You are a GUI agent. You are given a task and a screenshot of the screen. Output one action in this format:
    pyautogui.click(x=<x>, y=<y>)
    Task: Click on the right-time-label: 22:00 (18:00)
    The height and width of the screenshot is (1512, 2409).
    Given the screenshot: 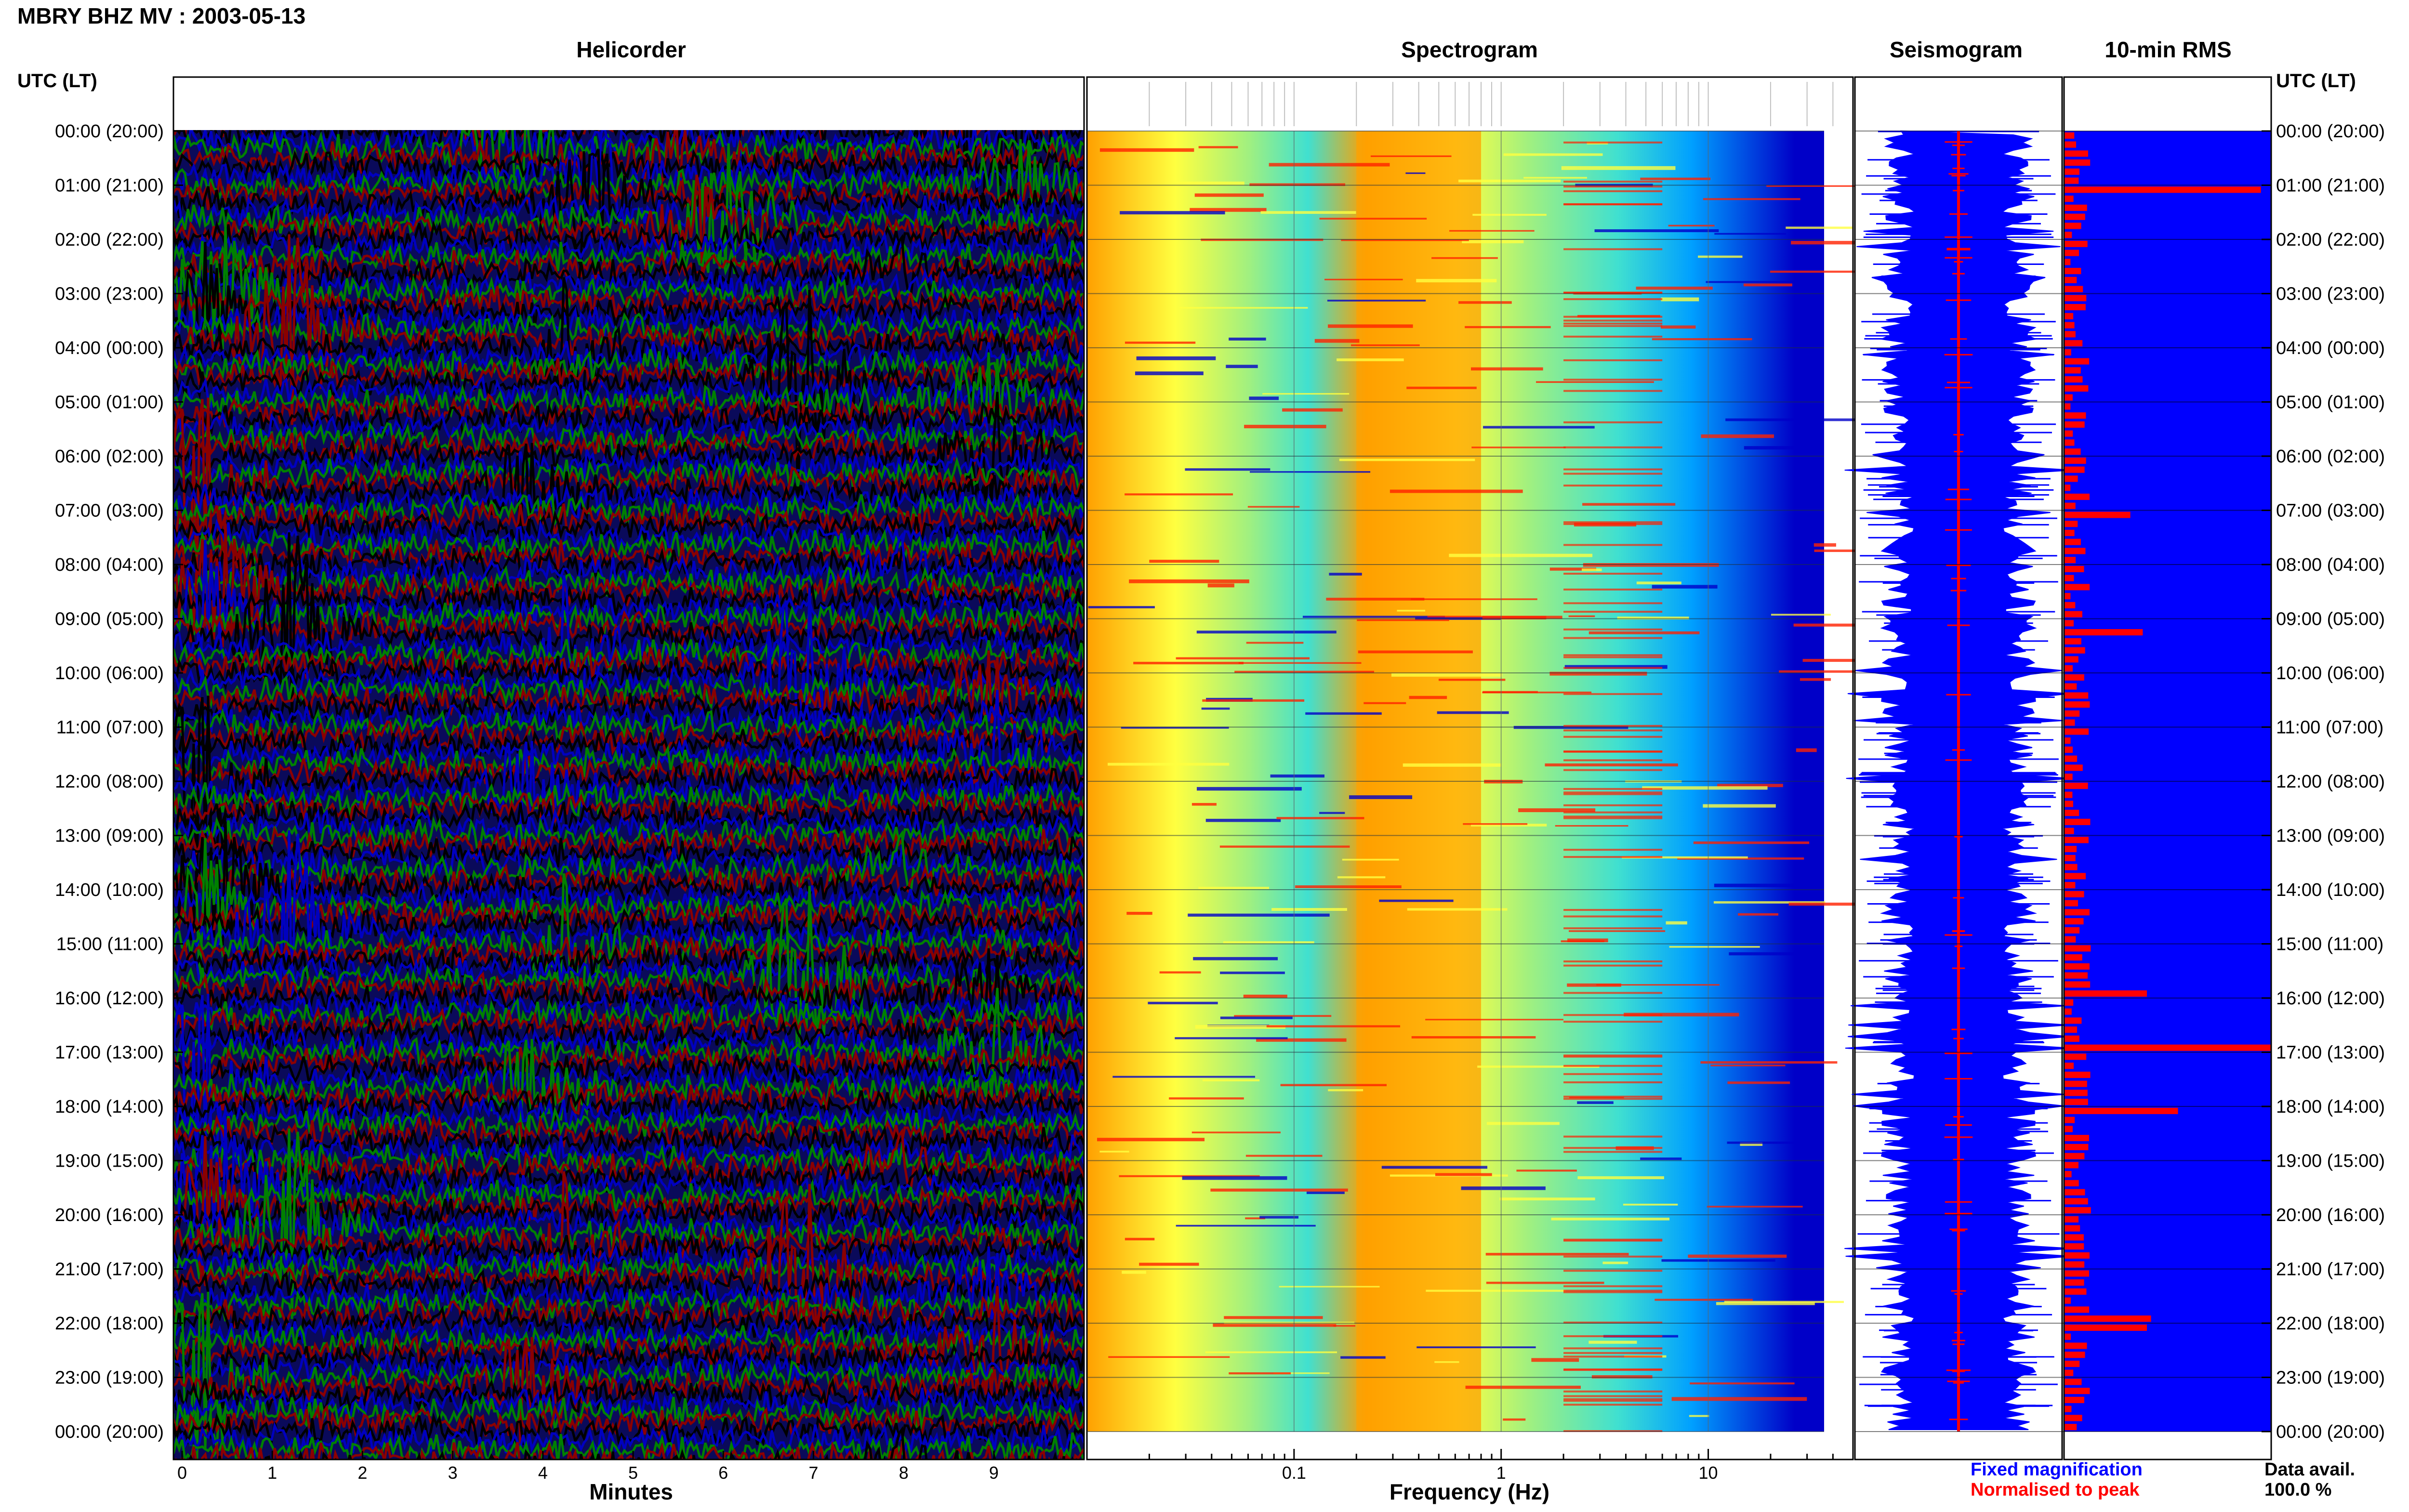 What is the action you would take?
    pyautogui.click(x=2330, y=1324)
    